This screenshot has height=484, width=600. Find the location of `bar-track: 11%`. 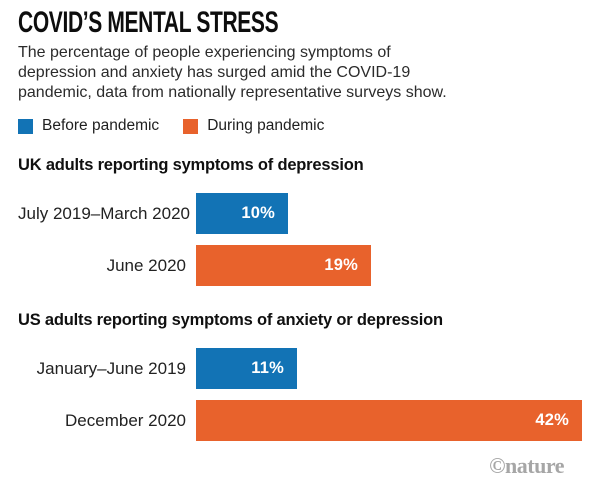

bar-track: 11% is located at coordinates (389, 368).